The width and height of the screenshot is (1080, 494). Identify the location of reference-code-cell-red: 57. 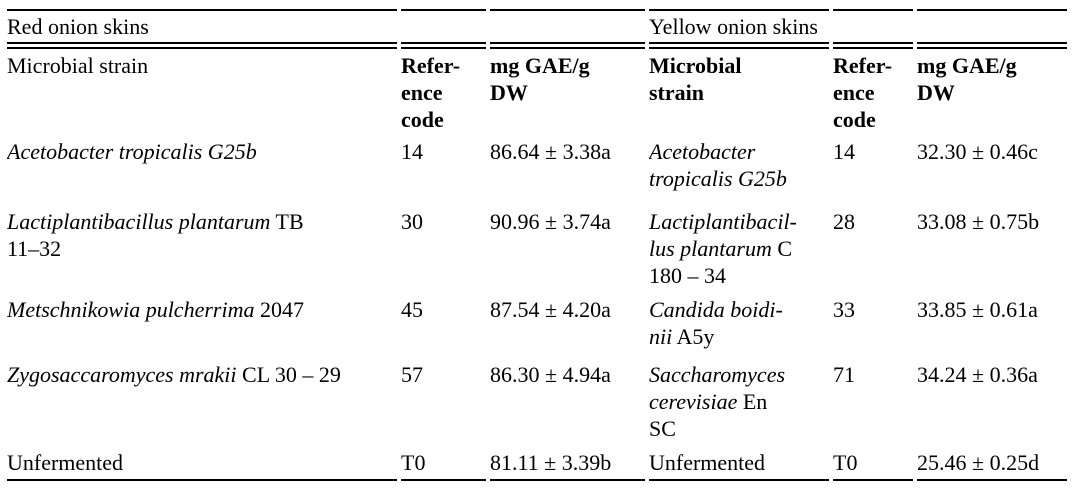
(412, 374).